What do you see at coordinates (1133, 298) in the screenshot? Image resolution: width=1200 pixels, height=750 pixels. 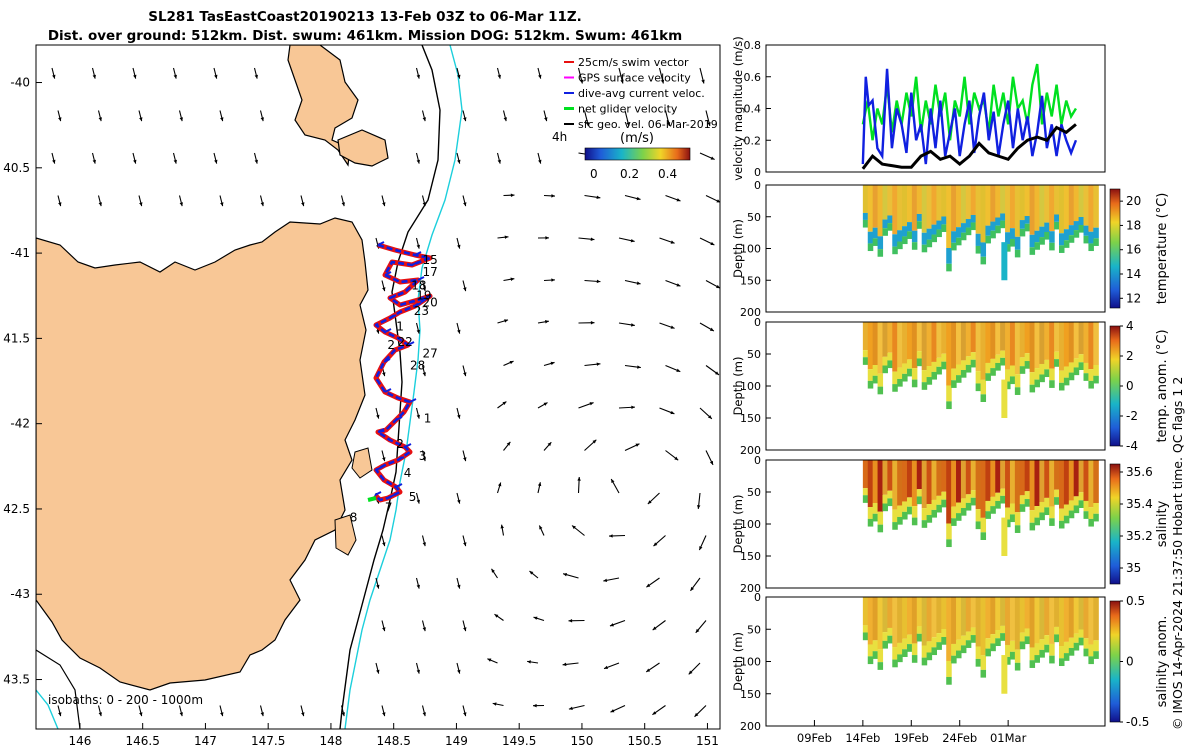 I see `temperature-cbar-tick-label: 12` at bounding box center [1133, 298].